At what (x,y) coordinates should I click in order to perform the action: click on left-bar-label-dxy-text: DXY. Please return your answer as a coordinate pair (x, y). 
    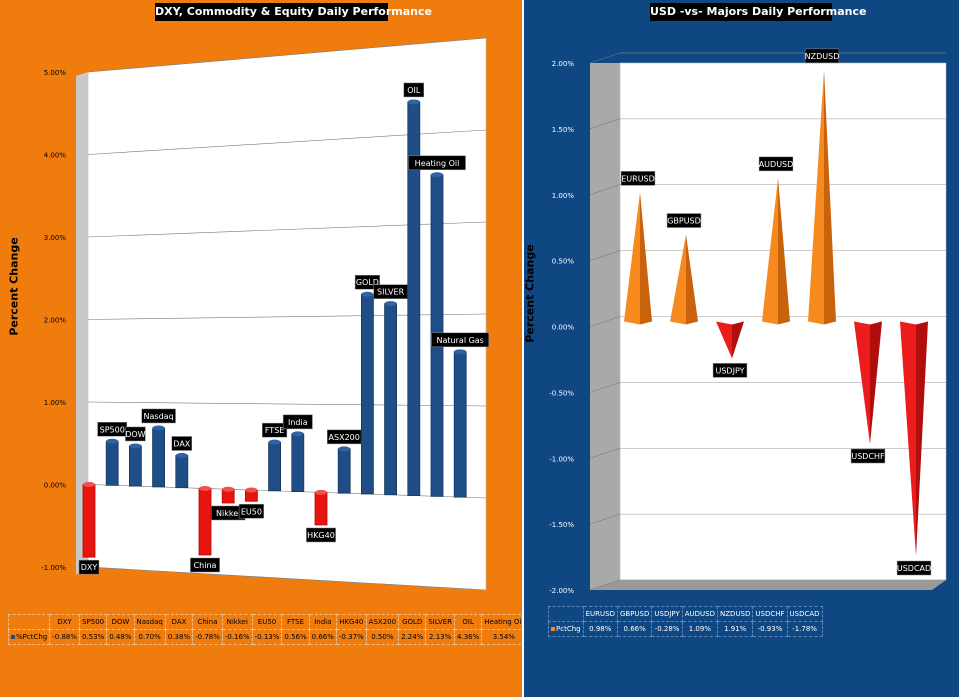
    Looking at the image, I should click on (89, 567).